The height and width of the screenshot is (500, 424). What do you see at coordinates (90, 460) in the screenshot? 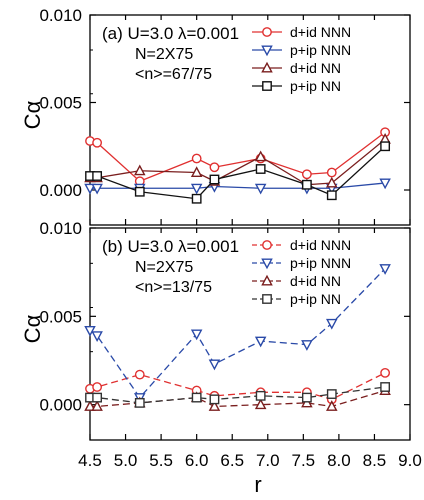
I see `x-tick-label: 4.5` at bounding box center [90, 460].